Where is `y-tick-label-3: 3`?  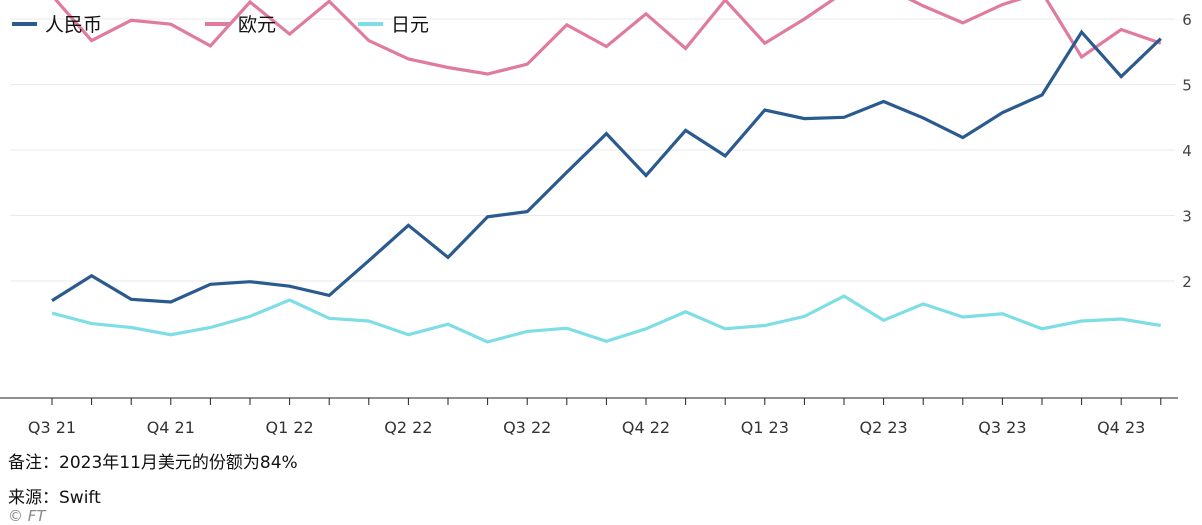
y-tick-label-3: 3 is located at coordinates (1187, 217).